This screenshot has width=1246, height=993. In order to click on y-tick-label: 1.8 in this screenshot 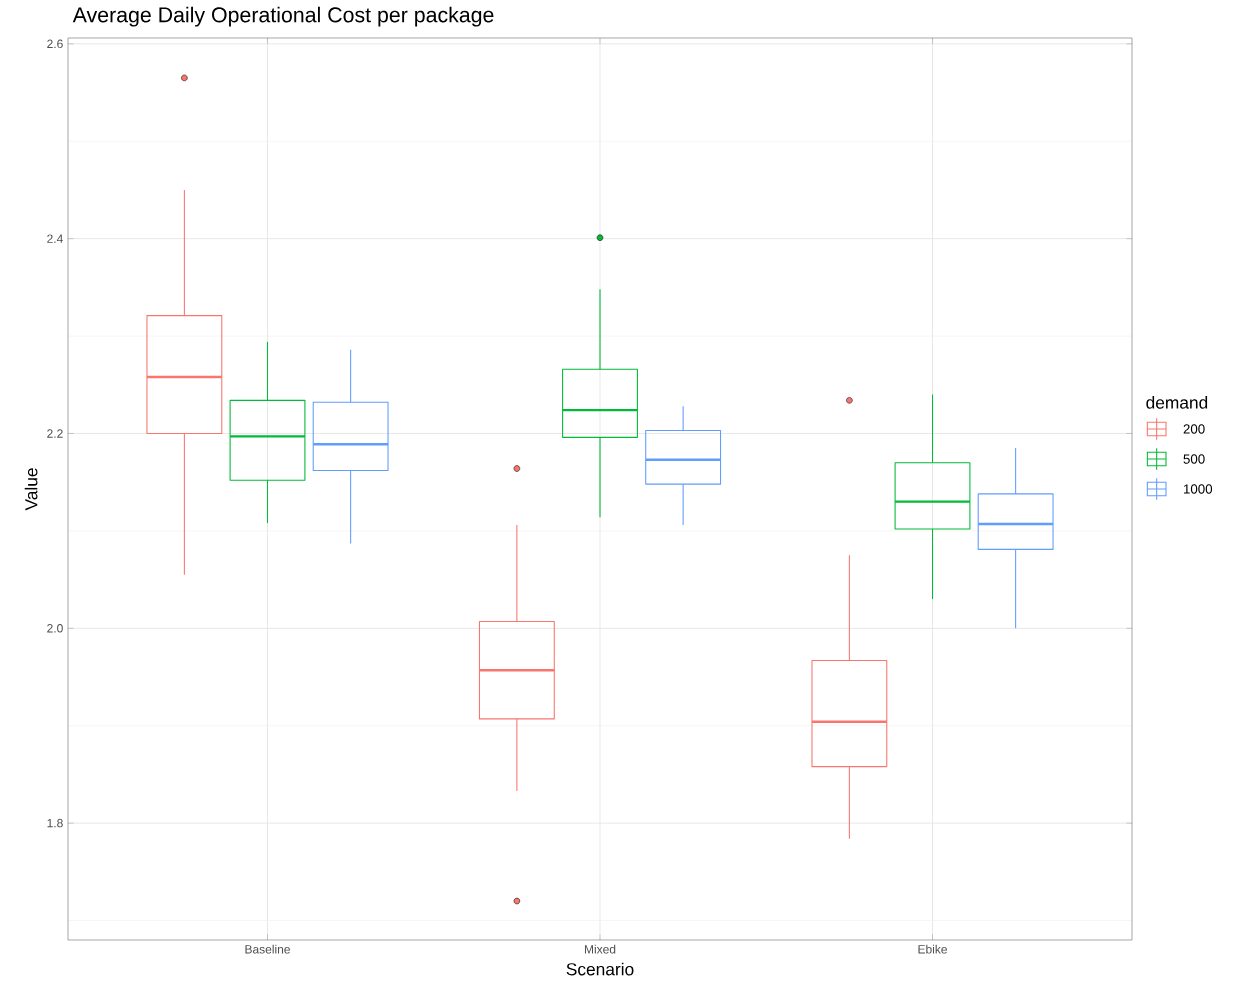, I will do `click(55, 823)`.